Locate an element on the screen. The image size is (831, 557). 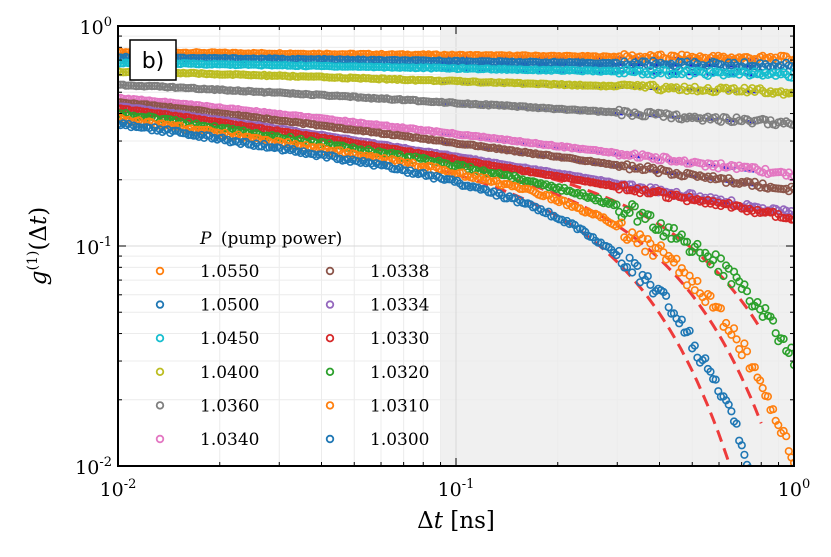
series-1.0338 is located at coordinates (456, 147).